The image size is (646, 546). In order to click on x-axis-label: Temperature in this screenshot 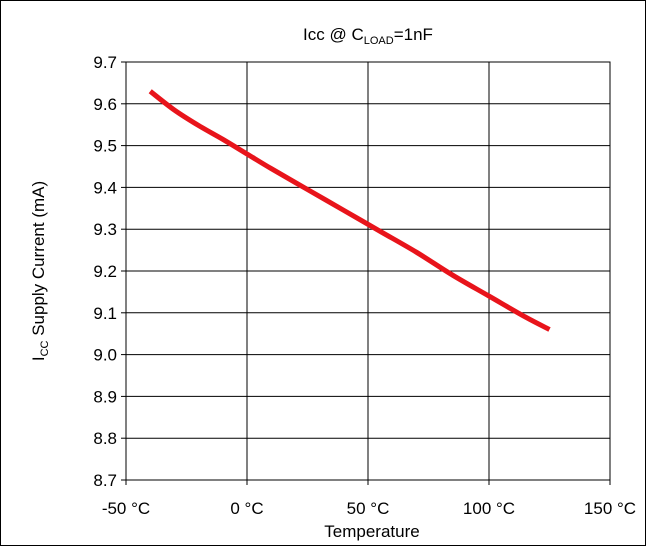, I will do `click(371, 531)`.